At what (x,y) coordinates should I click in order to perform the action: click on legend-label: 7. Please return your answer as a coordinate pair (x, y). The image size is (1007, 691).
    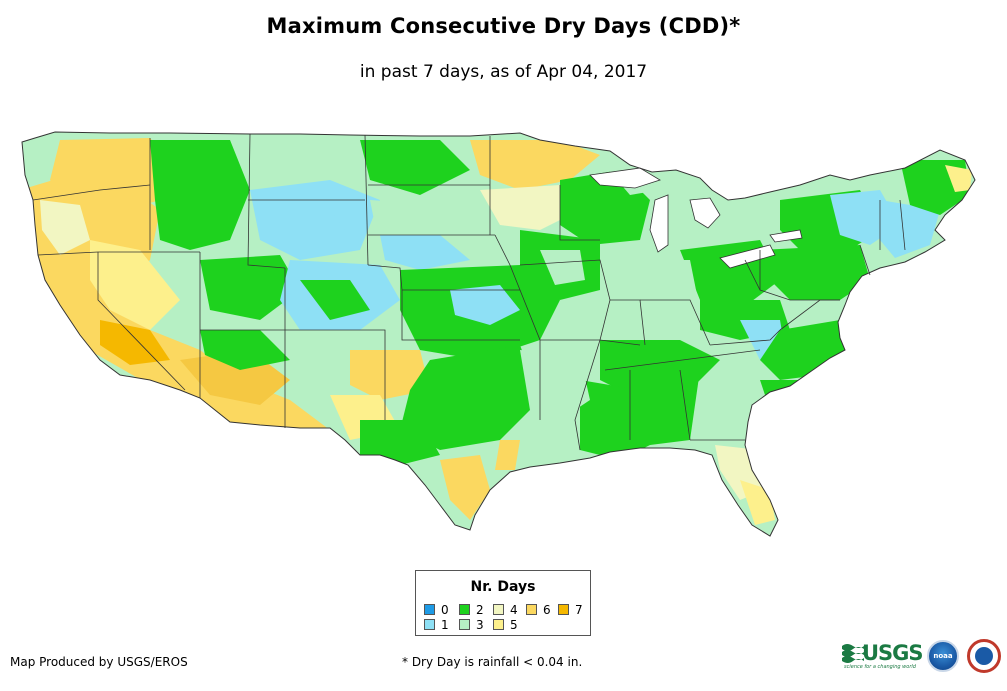
    Looking at the image, I should click on (579, 610).